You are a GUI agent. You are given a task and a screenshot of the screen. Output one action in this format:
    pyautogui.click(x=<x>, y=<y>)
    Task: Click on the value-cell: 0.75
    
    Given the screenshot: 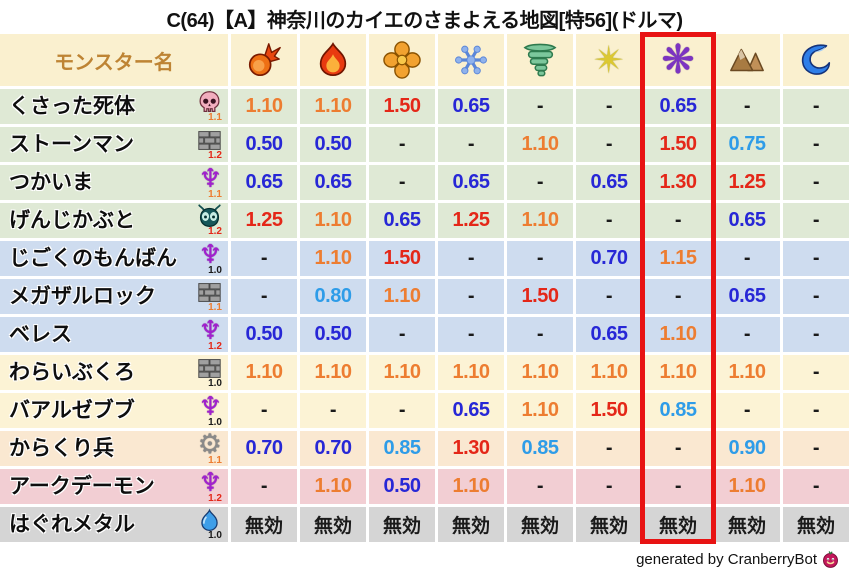 What is the action you would take?
    pyautogui.click(x=747, y=144)
    